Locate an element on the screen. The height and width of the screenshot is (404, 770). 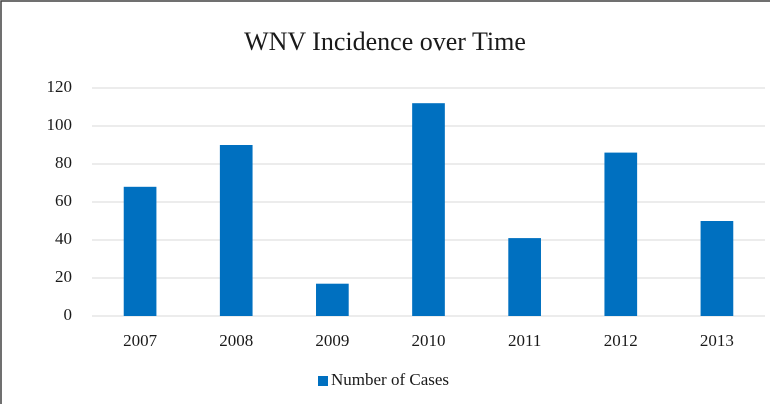
legend-label: Number of Cases is located at coordinates (390, 379).